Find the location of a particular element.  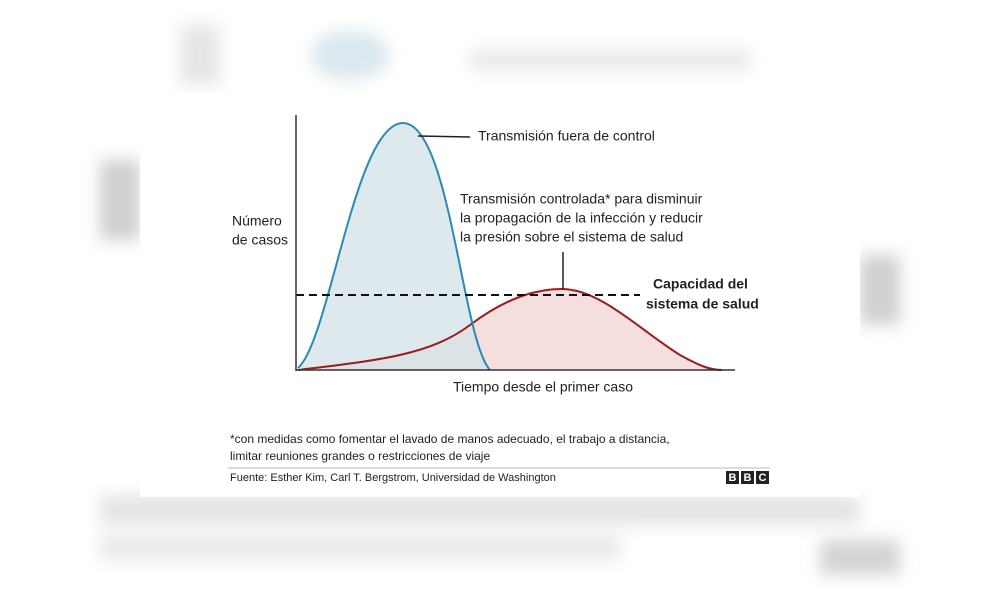

bbc-logo: B B C is located at coordinates (747, 477).